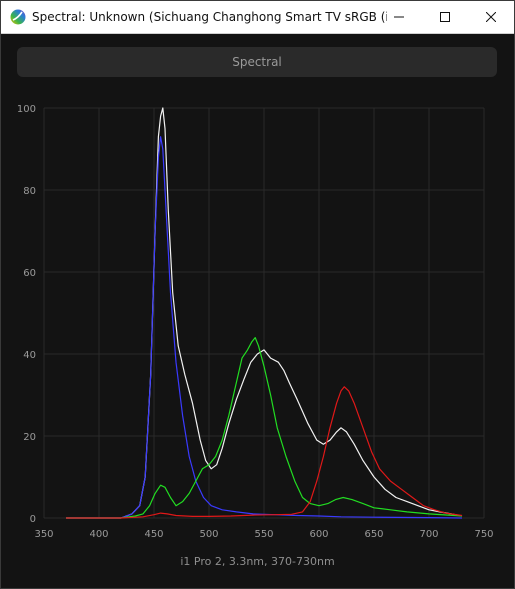 Image resolution: width=515 pixels, height=589 pixels. I want to click on maximize-icon, so click(445, 17).